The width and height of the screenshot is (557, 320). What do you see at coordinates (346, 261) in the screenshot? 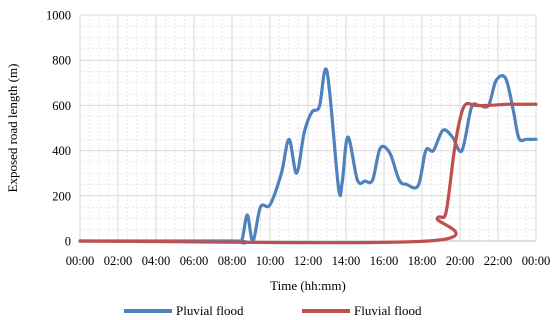
I see `x-tick-label: 14:00` at bounding box center [346, 261].